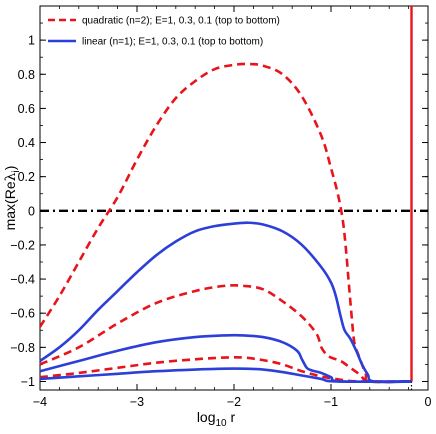 The height and width of the screenshot is (434, 436). Describe the element at coordinates (137, 402) in the screenshot. I see `x-tick-label: −3` at that location.